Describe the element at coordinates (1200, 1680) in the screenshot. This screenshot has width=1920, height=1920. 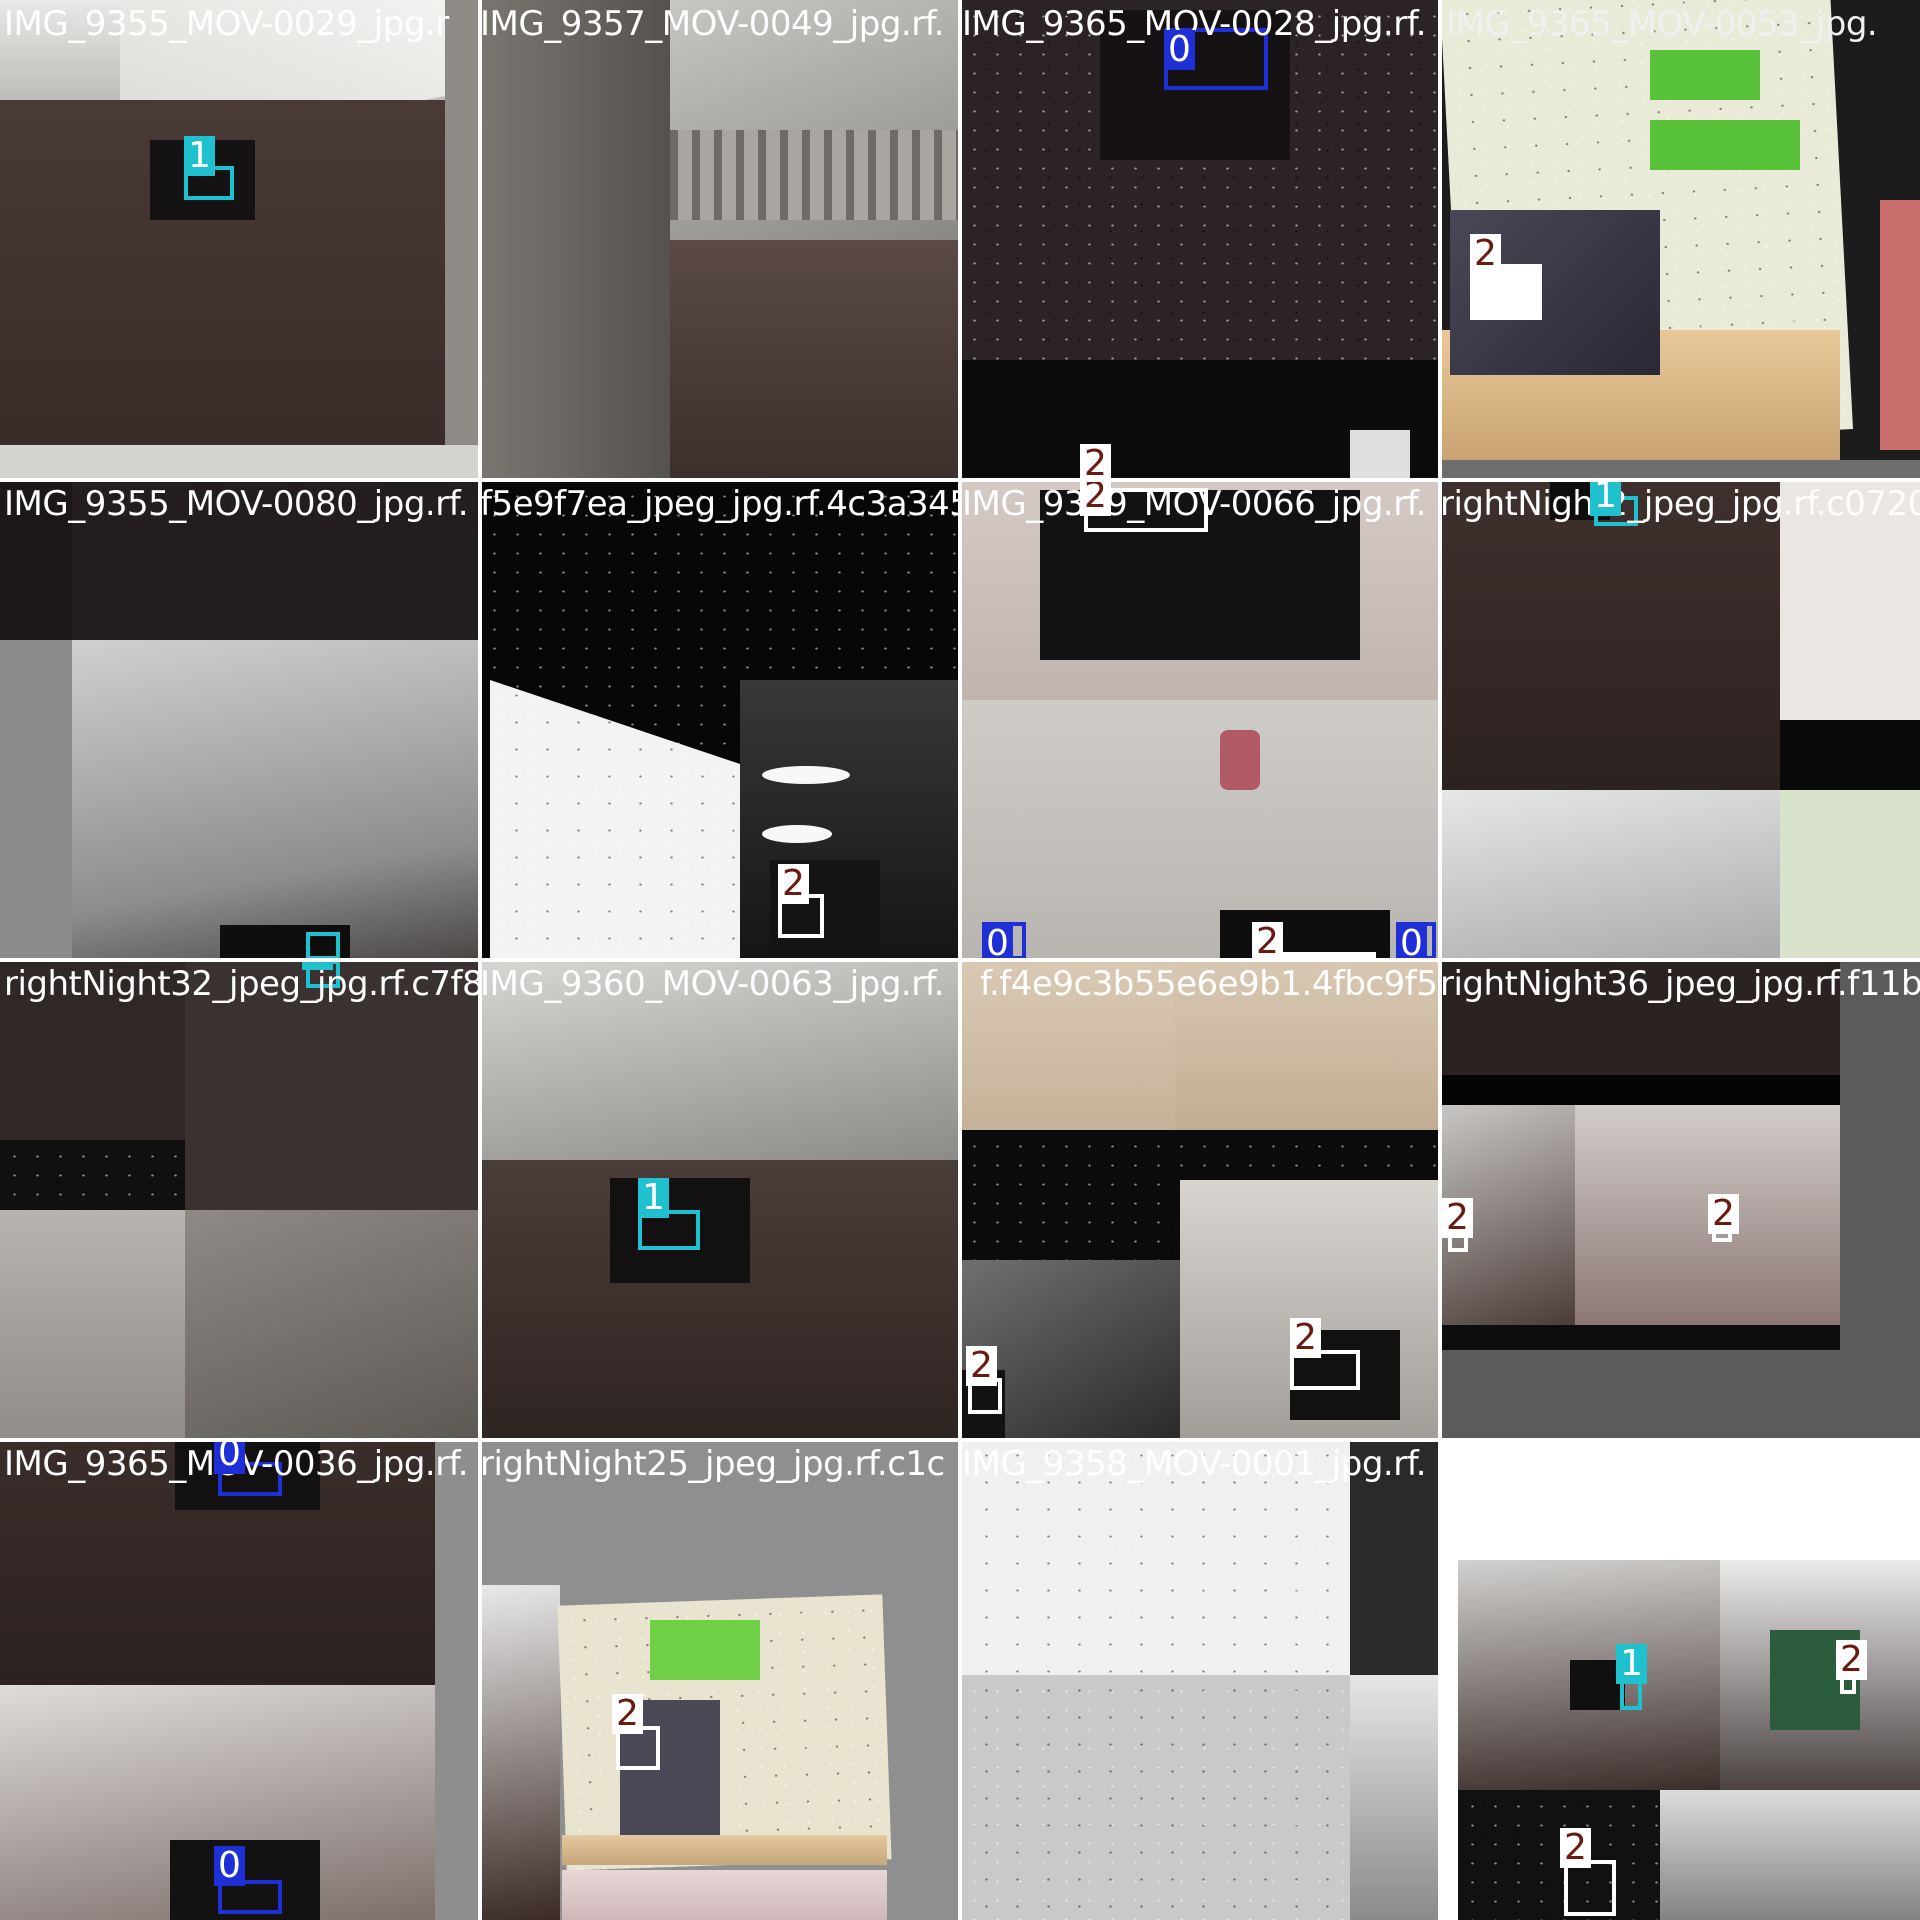
I see `tile-15: IMG_9358_MOV-0001_jpg.rf.` at that location.